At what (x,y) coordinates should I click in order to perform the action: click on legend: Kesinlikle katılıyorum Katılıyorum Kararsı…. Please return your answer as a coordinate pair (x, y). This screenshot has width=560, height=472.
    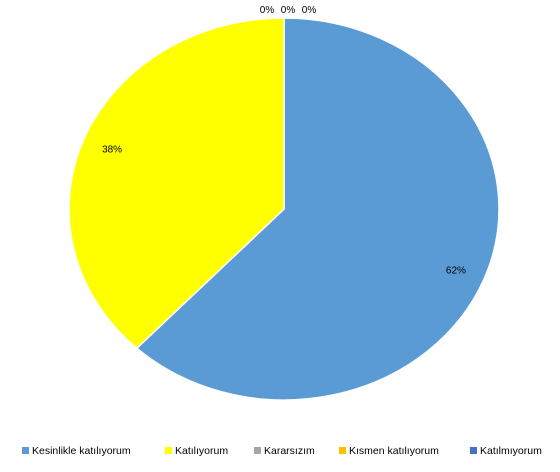
    Looking at the image, I should click on (282, 451).